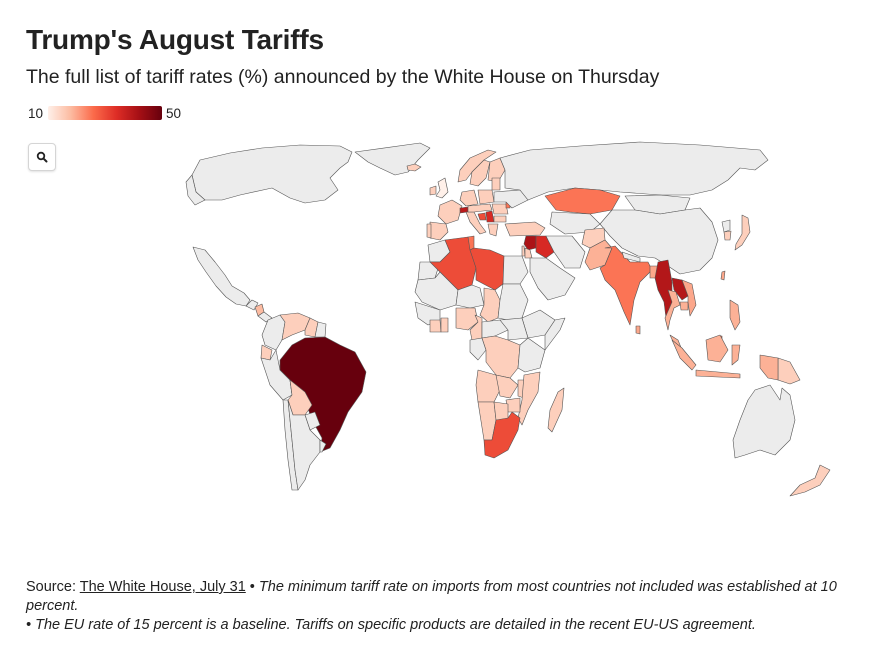 This screenshot has height=648, width=877. I want to click on country-south-africa: South Africa: 30%, so click(502, 435).